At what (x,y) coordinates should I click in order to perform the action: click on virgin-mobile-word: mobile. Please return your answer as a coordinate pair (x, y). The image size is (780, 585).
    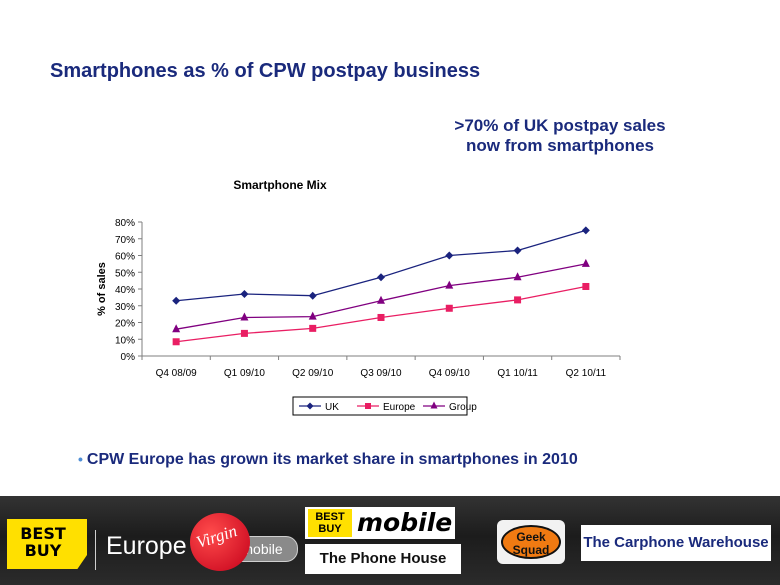
    Looking at the image, I should click on (262, 549).